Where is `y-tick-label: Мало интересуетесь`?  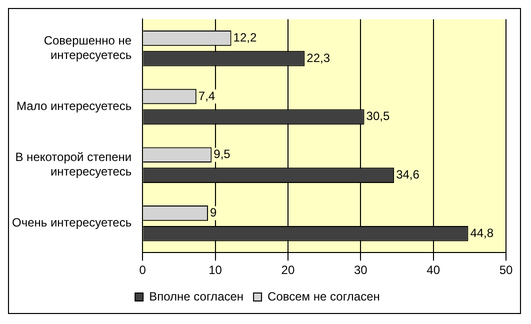
y-tick-label: Мало интересуетесь is located at coordinates (74, 106).